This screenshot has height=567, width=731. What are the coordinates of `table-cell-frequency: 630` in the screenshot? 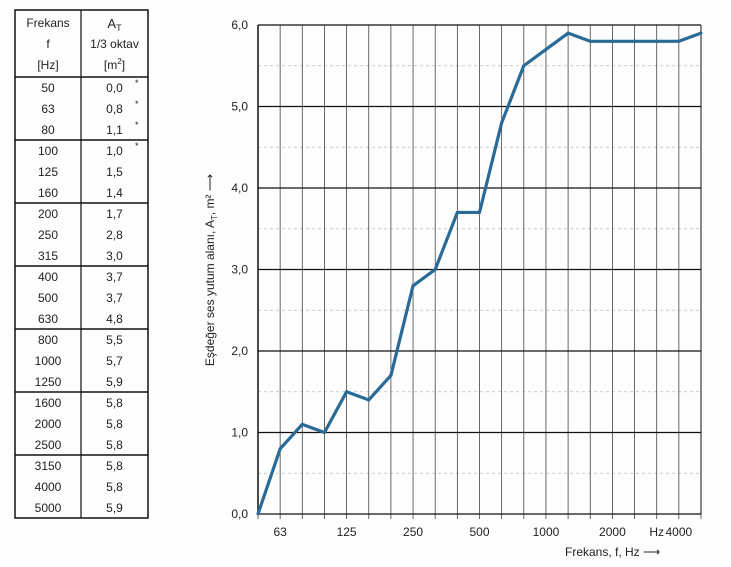 It's located at (48, 319).